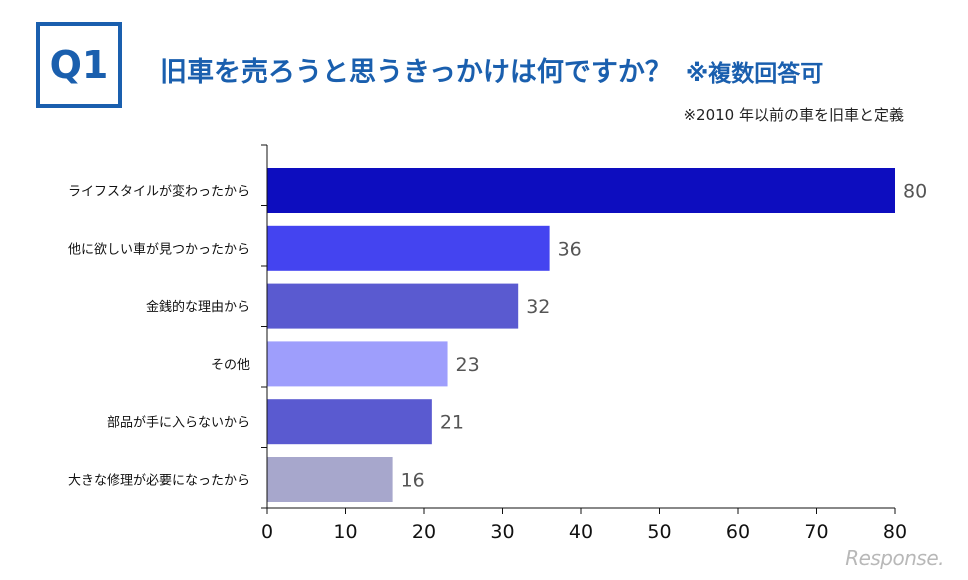 This screenshot has height=580, width=968. Describe the element at coordinates (581, 532) in the screenshot. I see `x-tick-label-40: 40` at that location.